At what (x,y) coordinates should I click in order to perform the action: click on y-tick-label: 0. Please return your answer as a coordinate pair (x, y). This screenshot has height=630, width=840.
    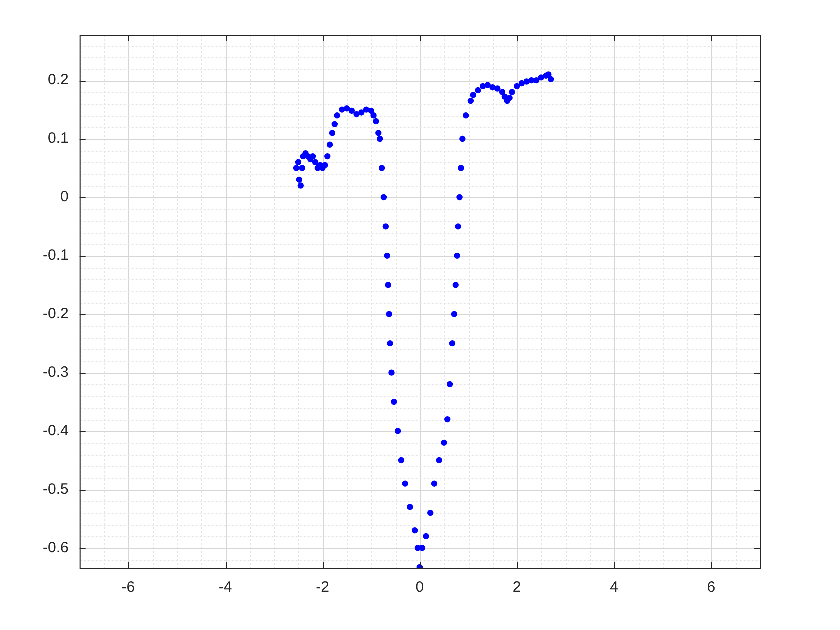
    Looking at the image, I should click on (64, 197).